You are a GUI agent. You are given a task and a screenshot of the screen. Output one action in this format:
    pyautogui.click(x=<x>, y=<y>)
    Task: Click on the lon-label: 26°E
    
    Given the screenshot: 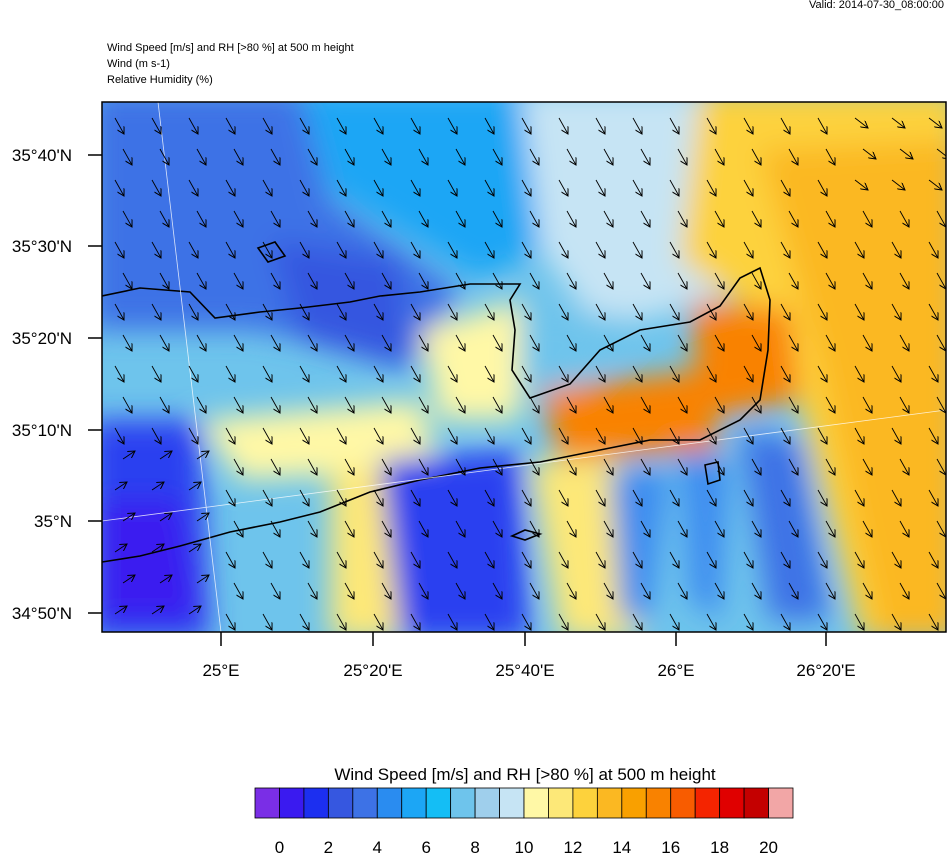 What is the action you would take?
    pyautogui.click(x=675, y=670)
    